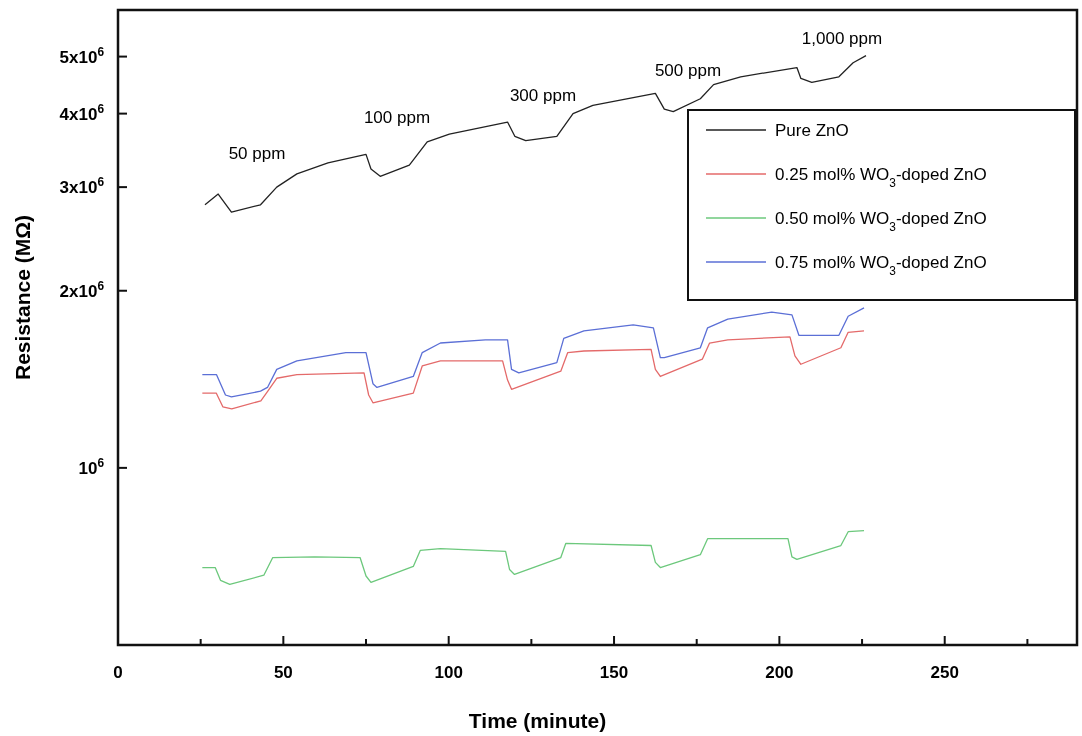 This screenshot has width=1082, height=736. Describe the element at coordinates (944, 672) in the screenshot. I see `x-tick-label: 250` at that location.